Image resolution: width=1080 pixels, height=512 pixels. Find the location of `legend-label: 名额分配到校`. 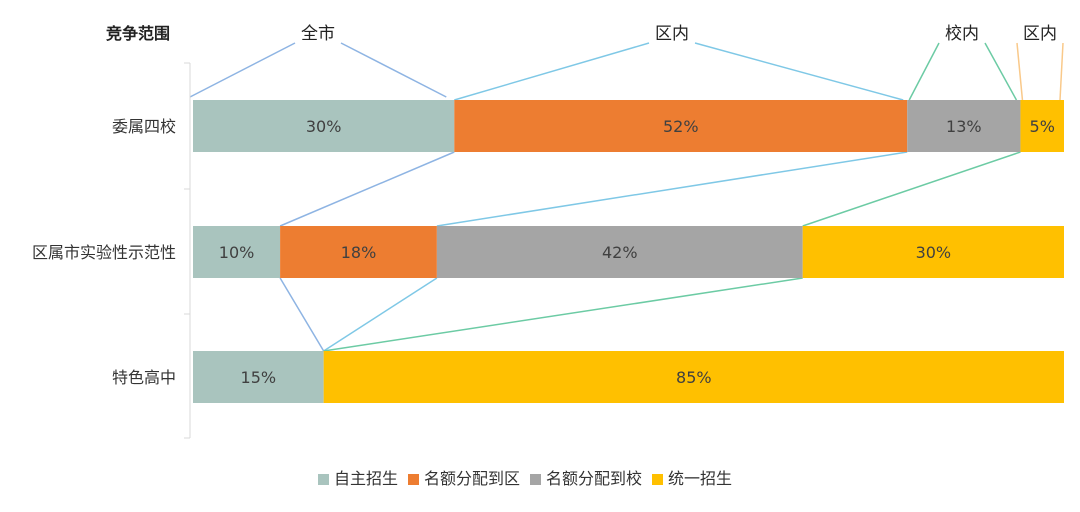

legend-label: 名额分配到校 is located at coordinates (594, 478).